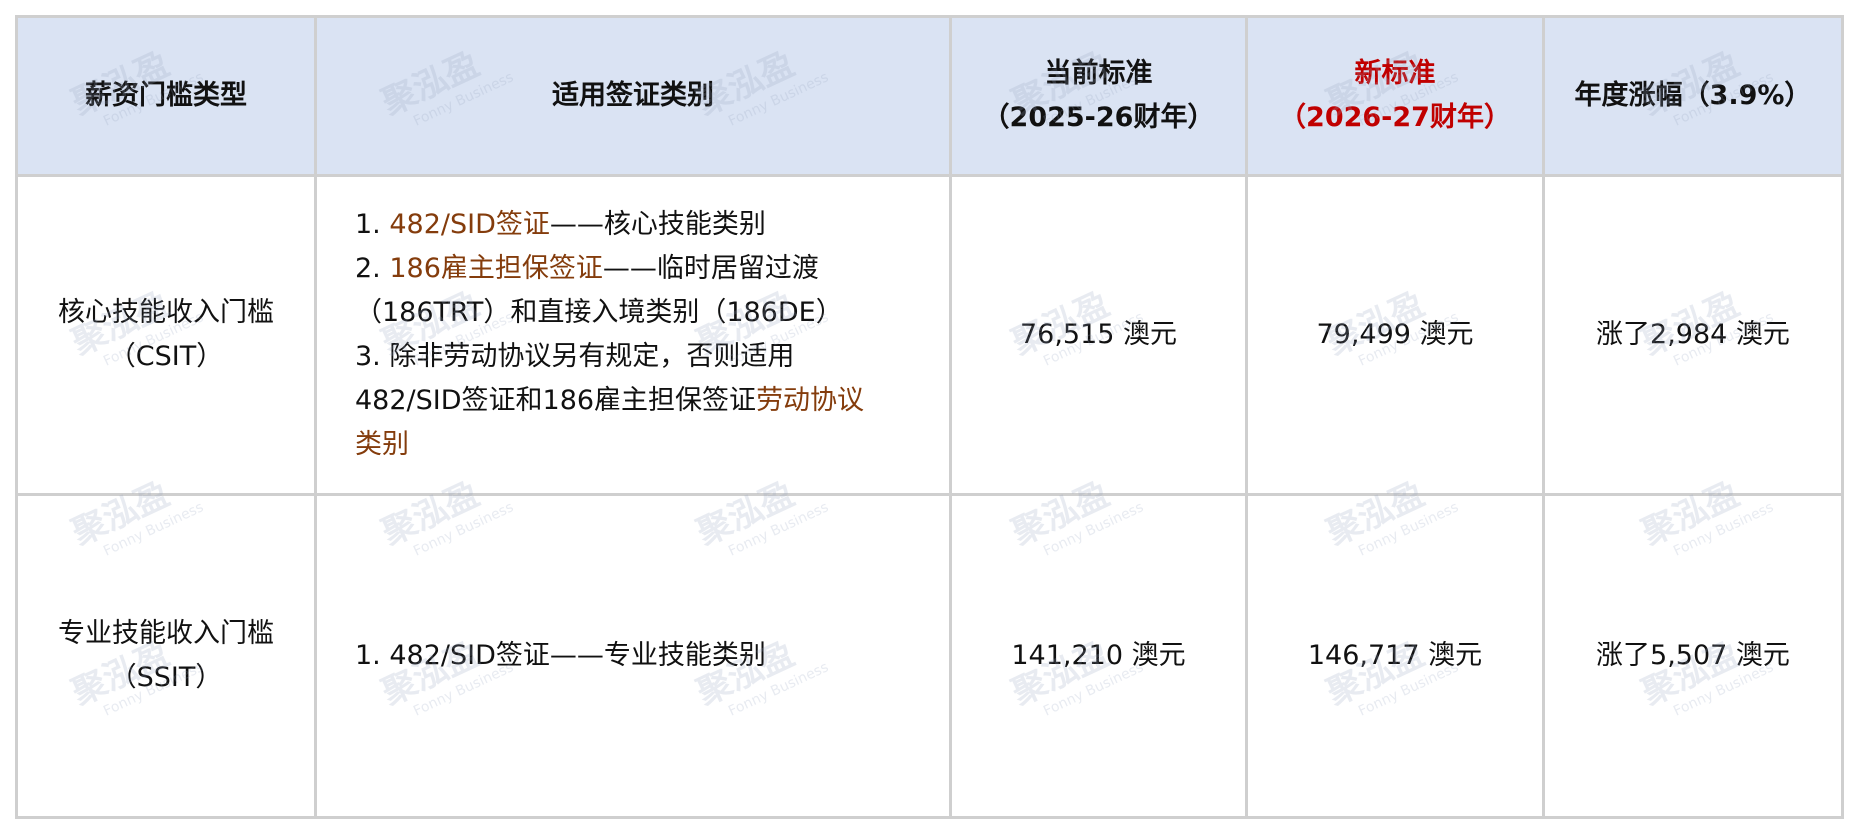 This screenshot has width=1860, height=832. Describe the element at coordinates (1395, 335) in the screenshot. I see `new-standard-cell: 79,499 澳元` at that location.